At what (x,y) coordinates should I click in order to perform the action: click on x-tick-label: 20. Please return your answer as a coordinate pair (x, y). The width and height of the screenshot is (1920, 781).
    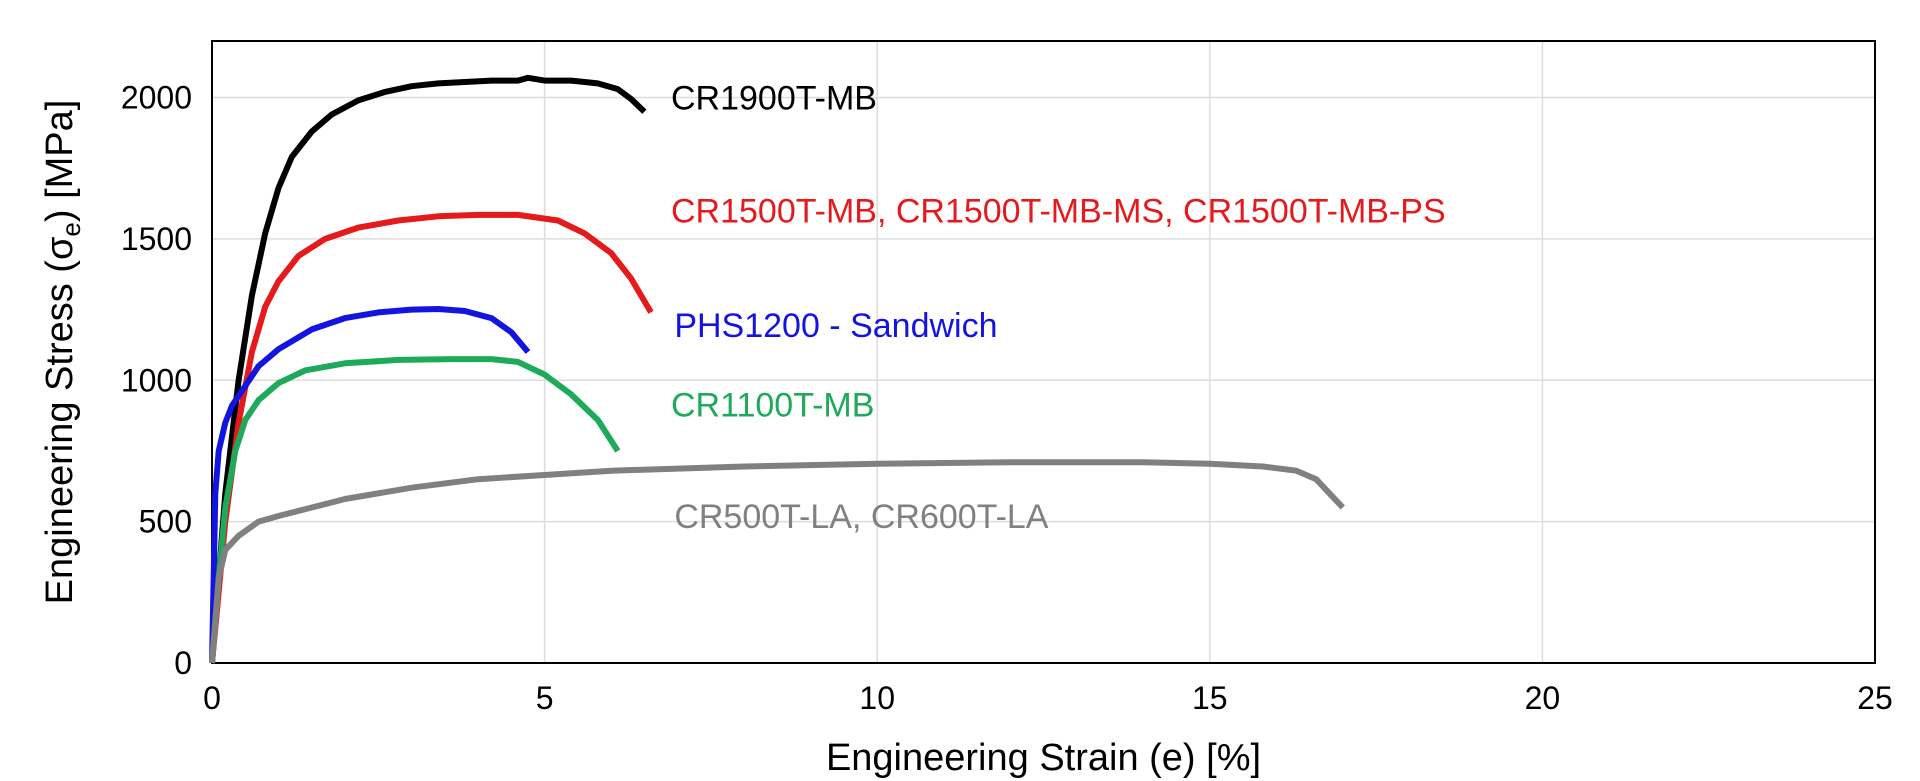
    Looking at the image, I should click on (1543, 698).